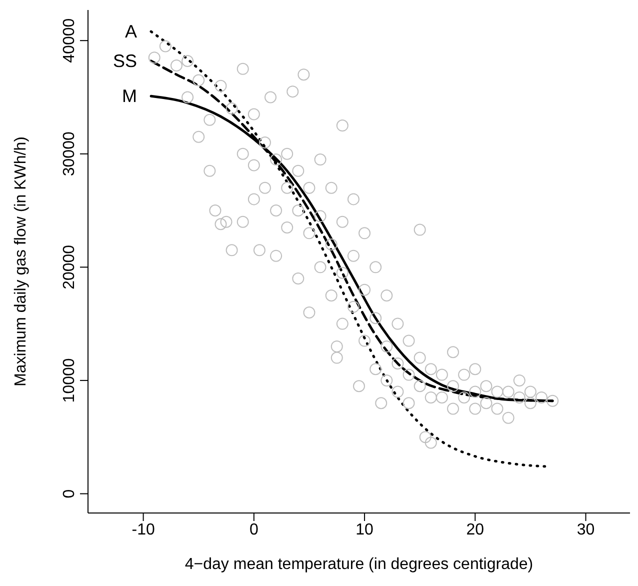 This screenshot has width=638, height=586. I want to click on y-tick-label: 20000, so click(69, 267).